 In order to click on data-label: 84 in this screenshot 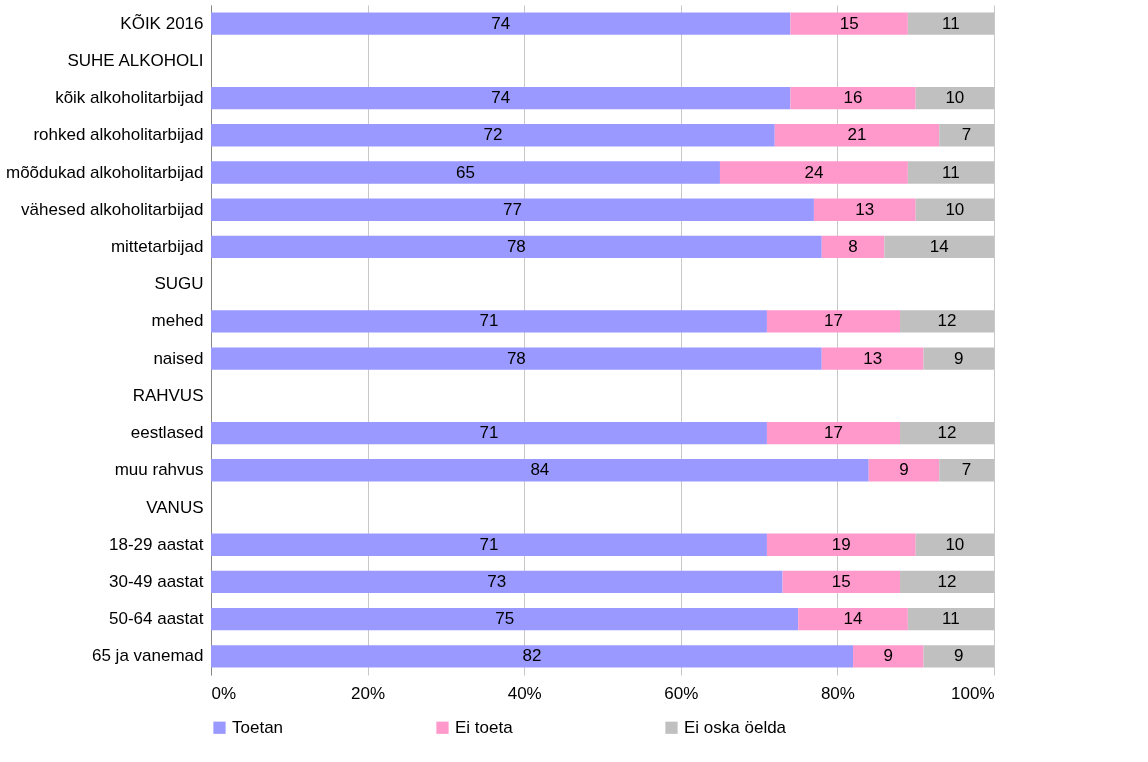, I will do `click(540, 470)`.